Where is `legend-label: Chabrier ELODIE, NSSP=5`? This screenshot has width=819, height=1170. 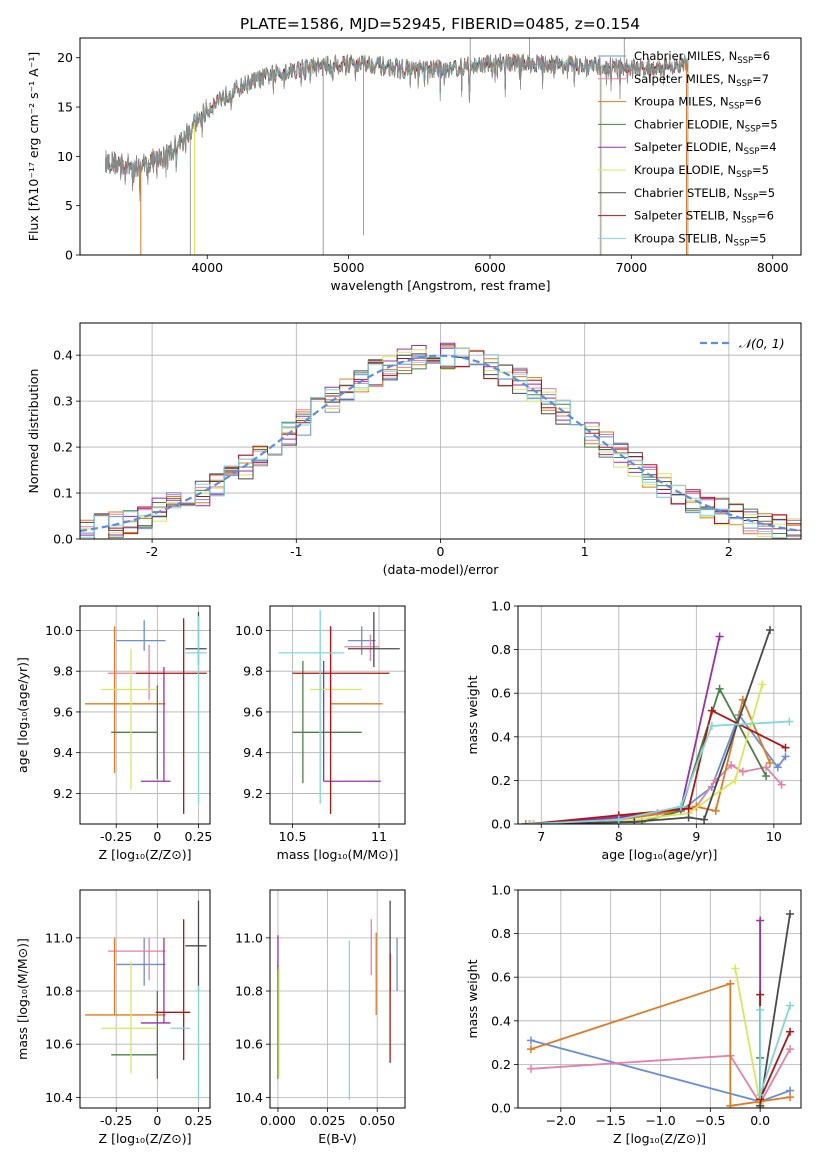
legend-label: Chabrier ELODIE, NSSP=5 is located at coordinates (706, 125).